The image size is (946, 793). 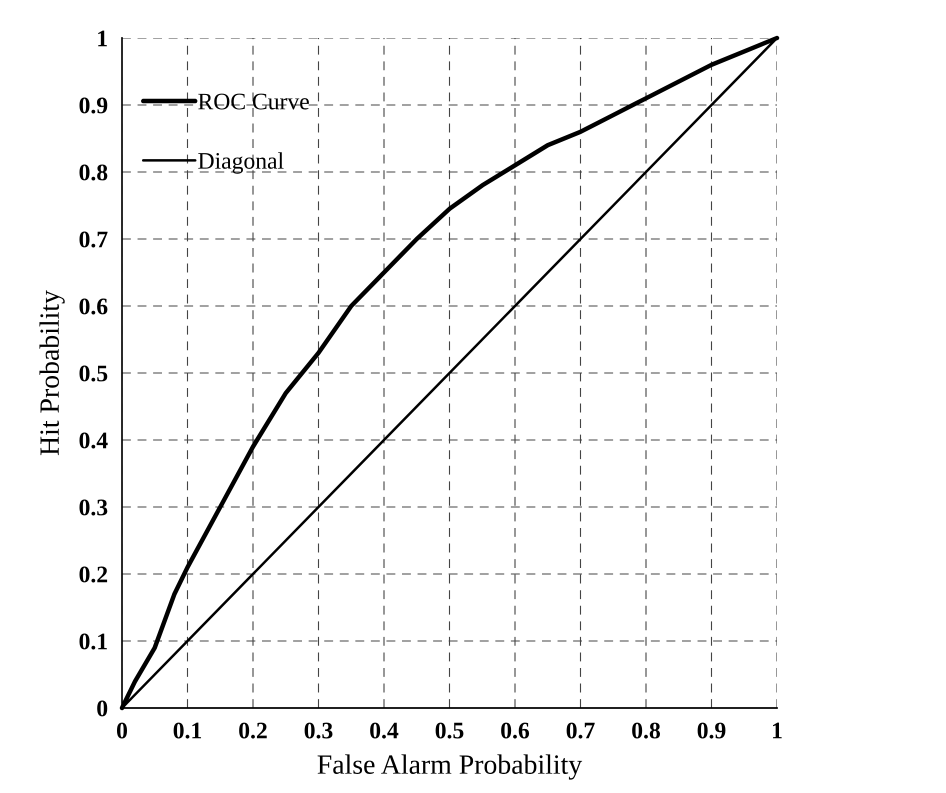 What do you see at coordinates (93, 440) in the screenshot?
I see `y-tick-label: 0.4` at bounding box center [93, 440].